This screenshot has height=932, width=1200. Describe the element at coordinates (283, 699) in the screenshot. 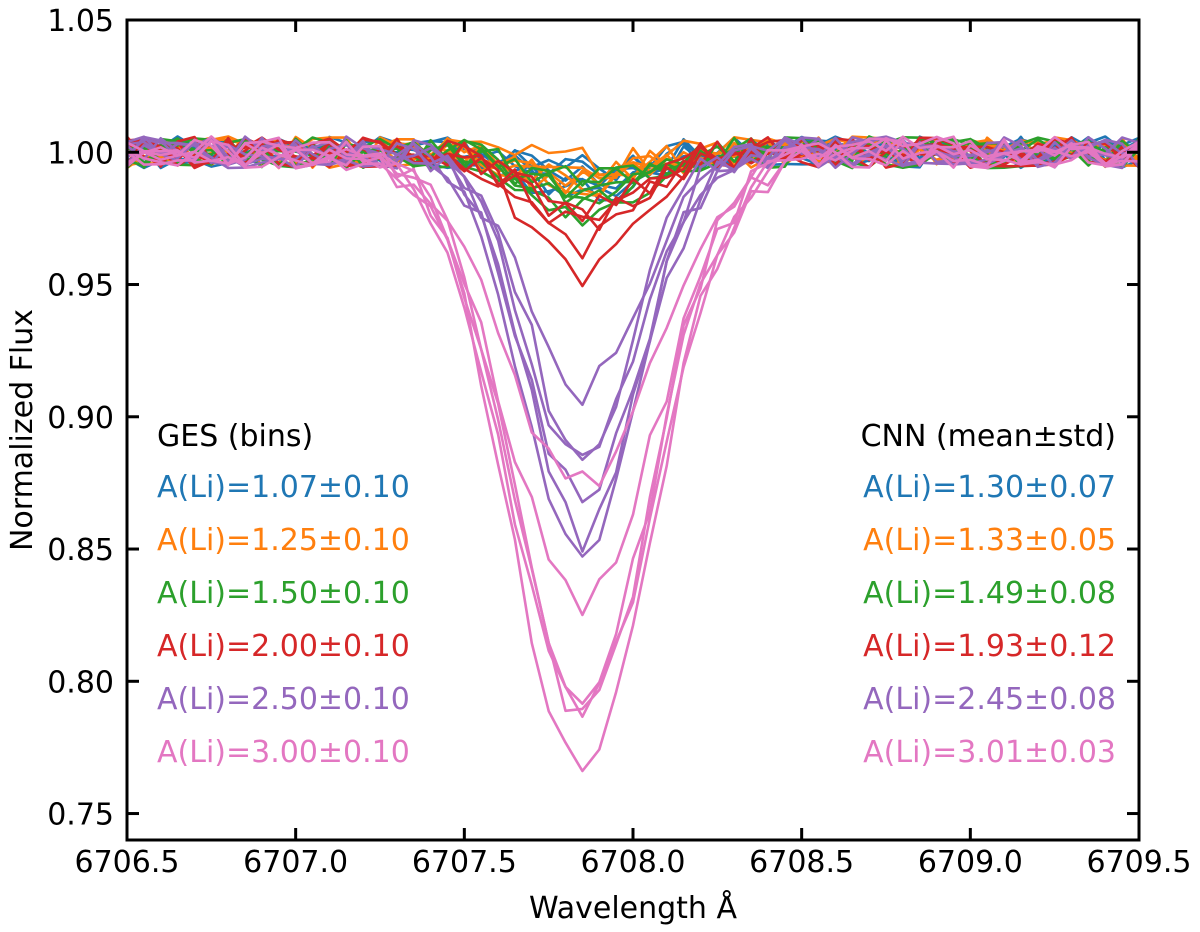

I see `legend-ges-entry: A(Li)=2.50±0.10` at that location.